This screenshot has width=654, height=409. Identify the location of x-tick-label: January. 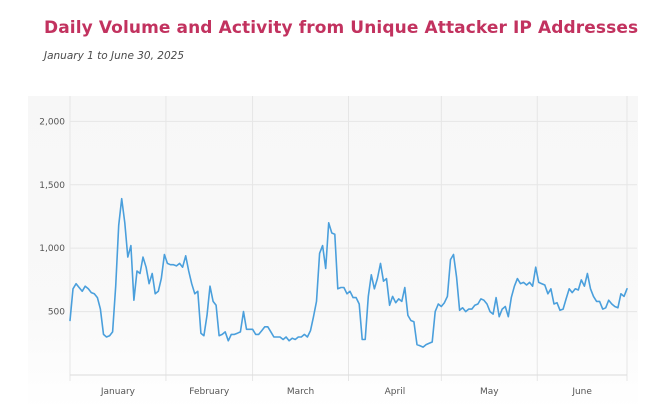
(118, 392).